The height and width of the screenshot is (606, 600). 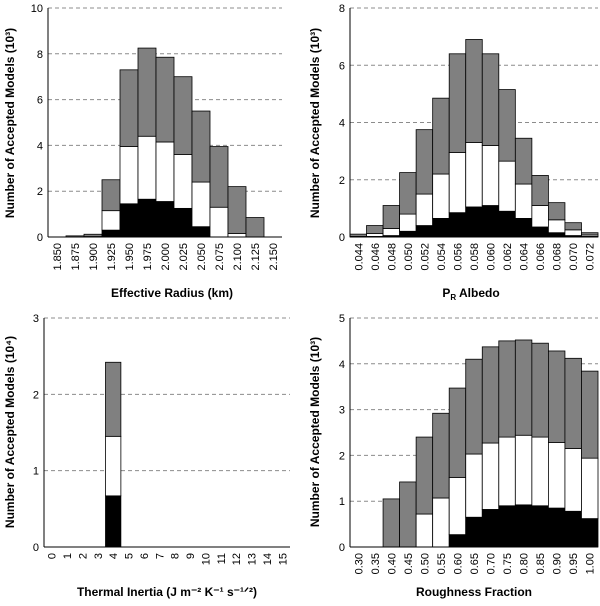 What do you see at coordinates (591, 563) in the screenshot?
I see `x-tick-label: 1.00` at bounding box center [591, 563].